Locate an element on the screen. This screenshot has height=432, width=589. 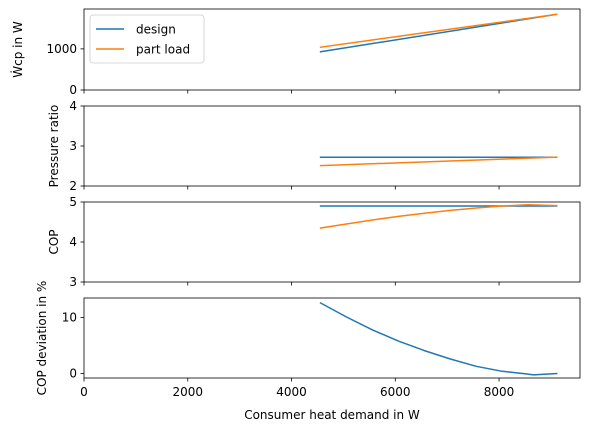
legend-label: design is located at coordinates (156, 30).